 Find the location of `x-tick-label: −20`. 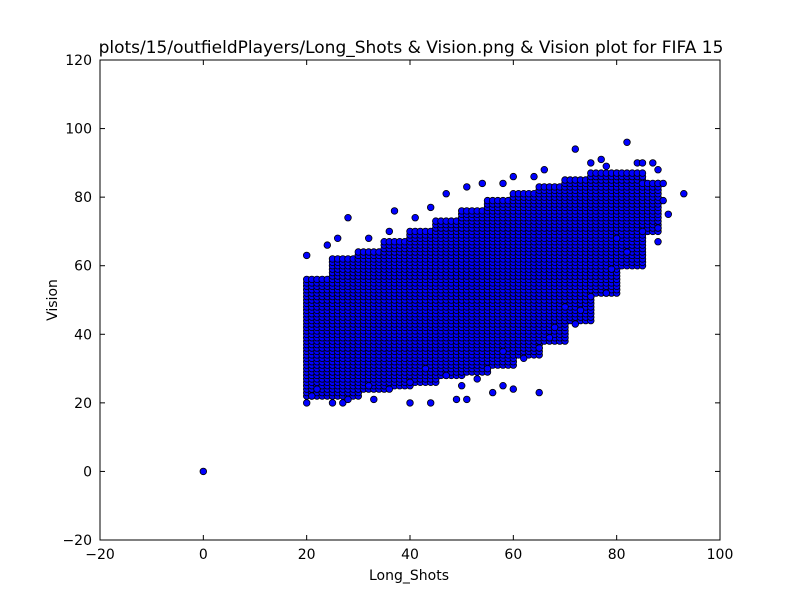

x-tick-label: −20 is located at coordinates (100, 555).